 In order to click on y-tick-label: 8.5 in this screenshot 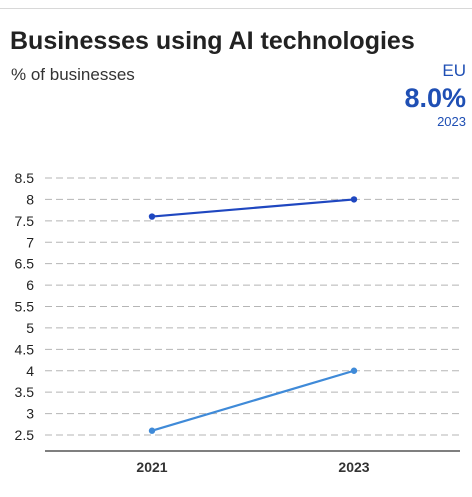, I will do `click(25, 178)`.